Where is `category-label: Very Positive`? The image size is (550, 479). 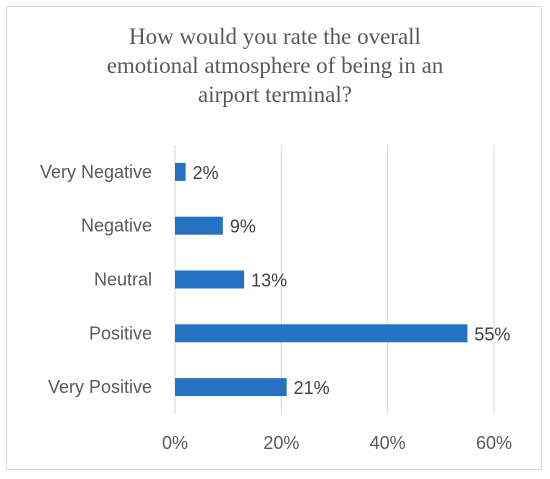
category-label: Very Positive is located at coordinates (100, 387).